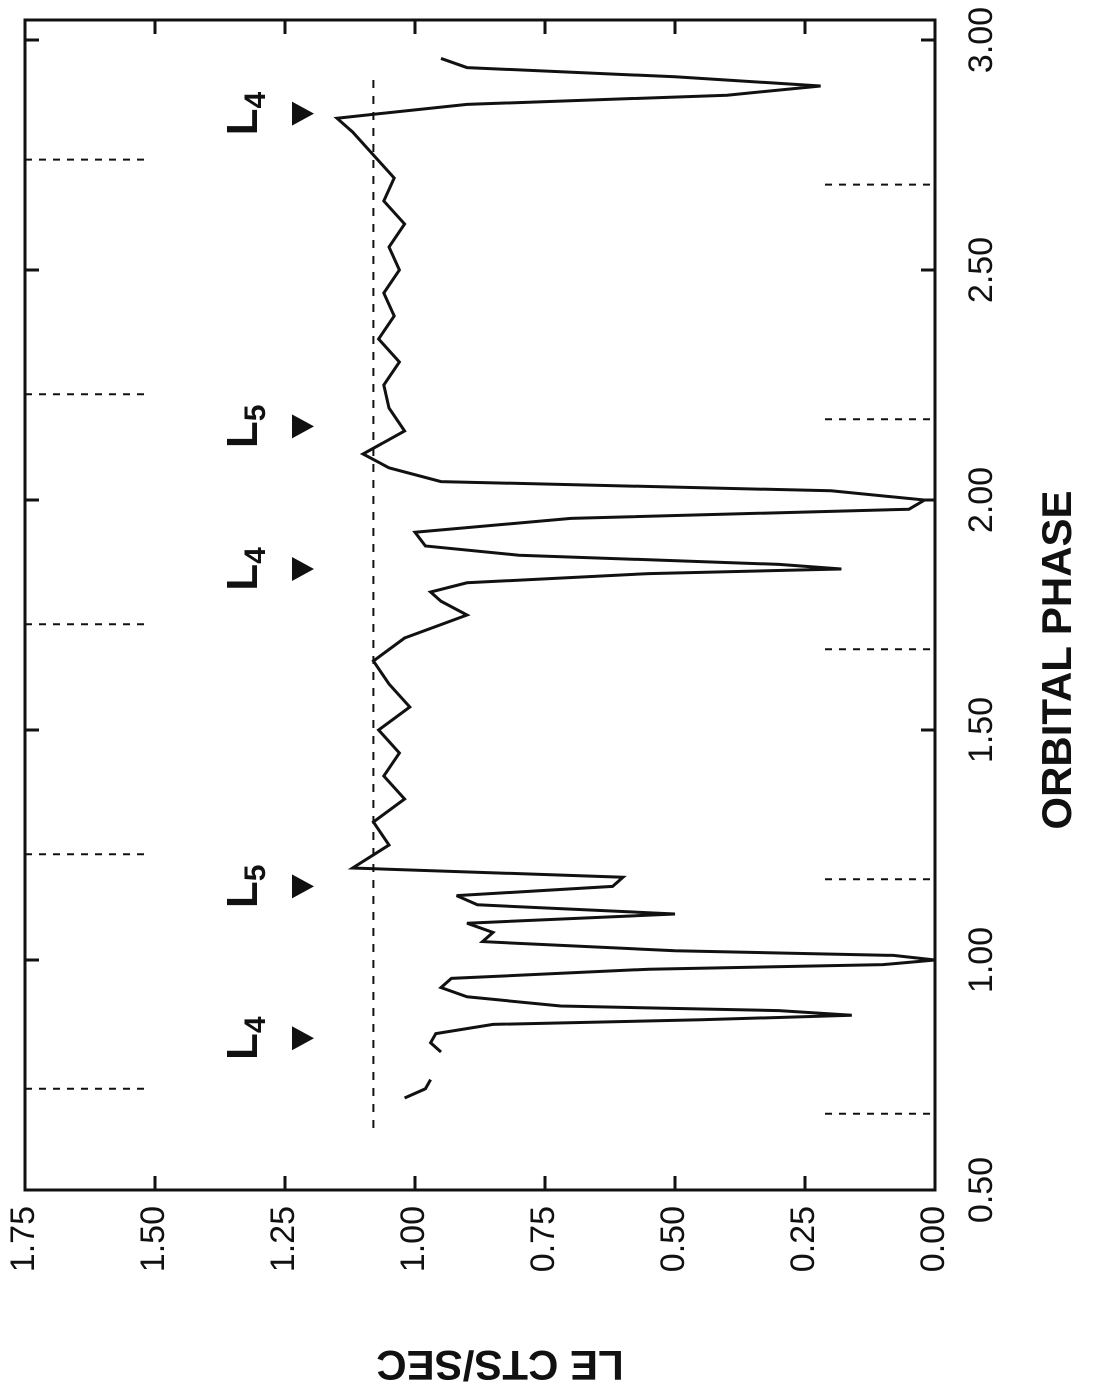  What do you see at coordinates (673, 1239) in the screenshot?
I see `y-tick-label: 0.50` at bounding box center [673, 1239].